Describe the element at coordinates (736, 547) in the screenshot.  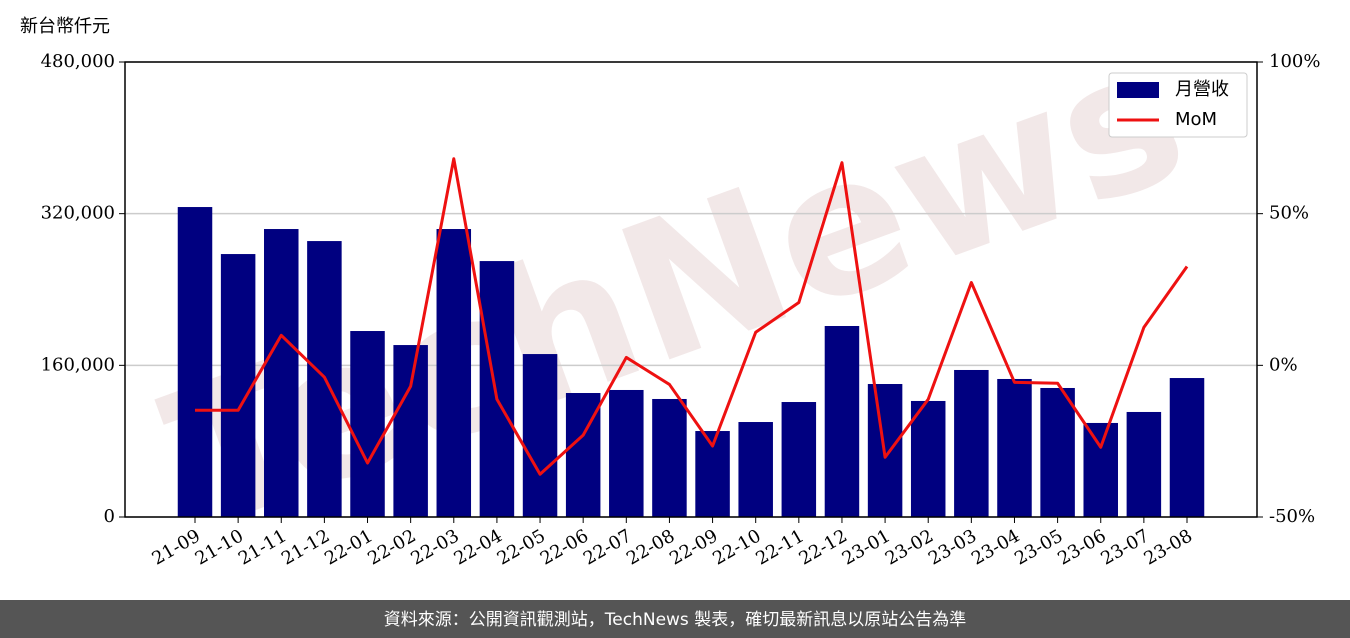
I see `x-tick-label: 22-10` at that location.